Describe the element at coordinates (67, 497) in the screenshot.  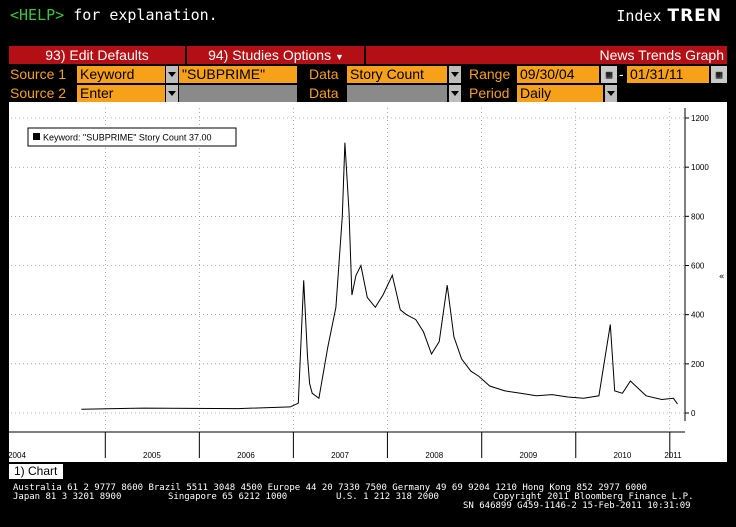
I see `footer-japan: Japan 81 3 3201 8900` at that location.